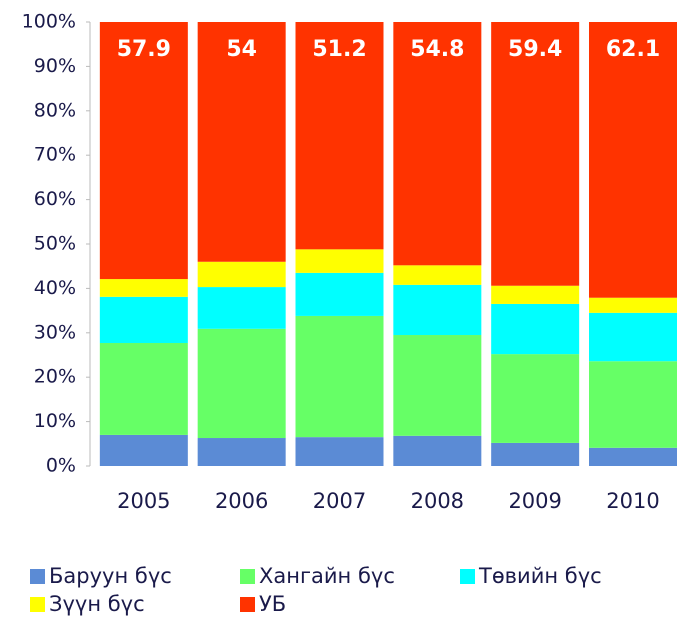 The image size is (677, 619). Describe the element at coordinates (55, 199) in the screenshot. I see `y-tick-label: 60%` at that location.